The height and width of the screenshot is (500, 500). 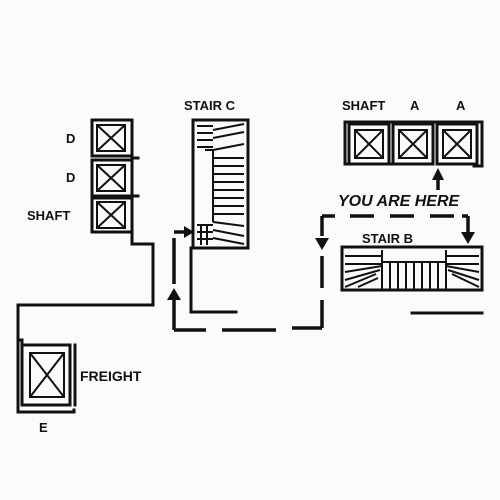 I want to click on label-shaft-top: SHAFT, so click(x=363, y=105).